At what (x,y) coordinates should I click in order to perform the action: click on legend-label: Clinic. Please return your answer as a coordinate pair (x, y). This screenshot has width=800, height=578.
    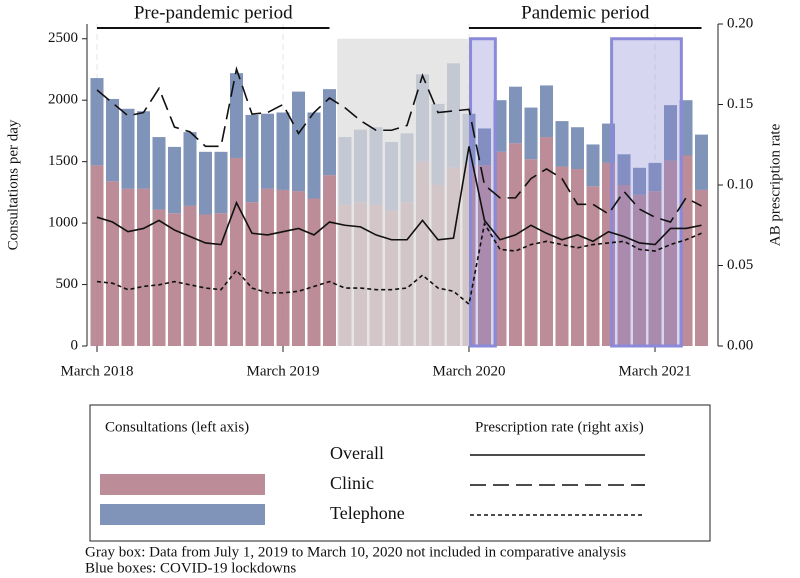
    Looking at the image, I should click on (352, 483).